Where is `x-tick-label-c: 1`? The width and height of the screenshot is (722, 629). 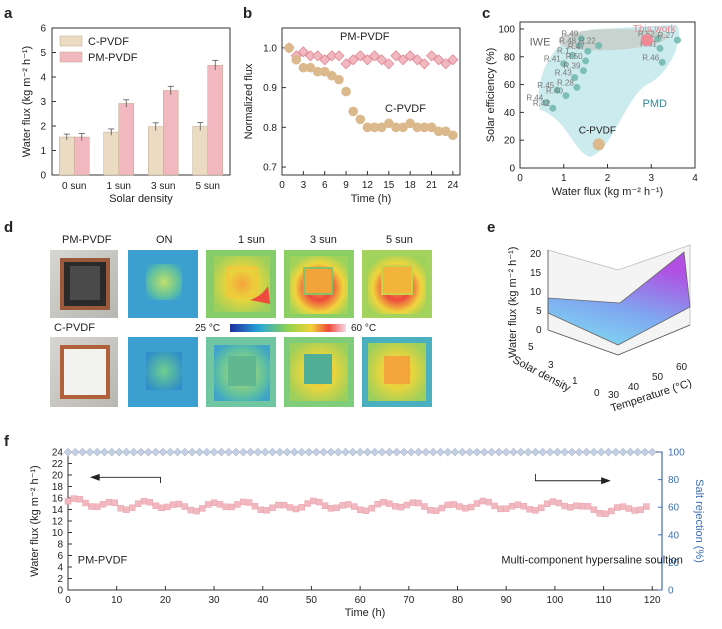
x-tick-label-c: 1 is located at coordinates (564, 178).